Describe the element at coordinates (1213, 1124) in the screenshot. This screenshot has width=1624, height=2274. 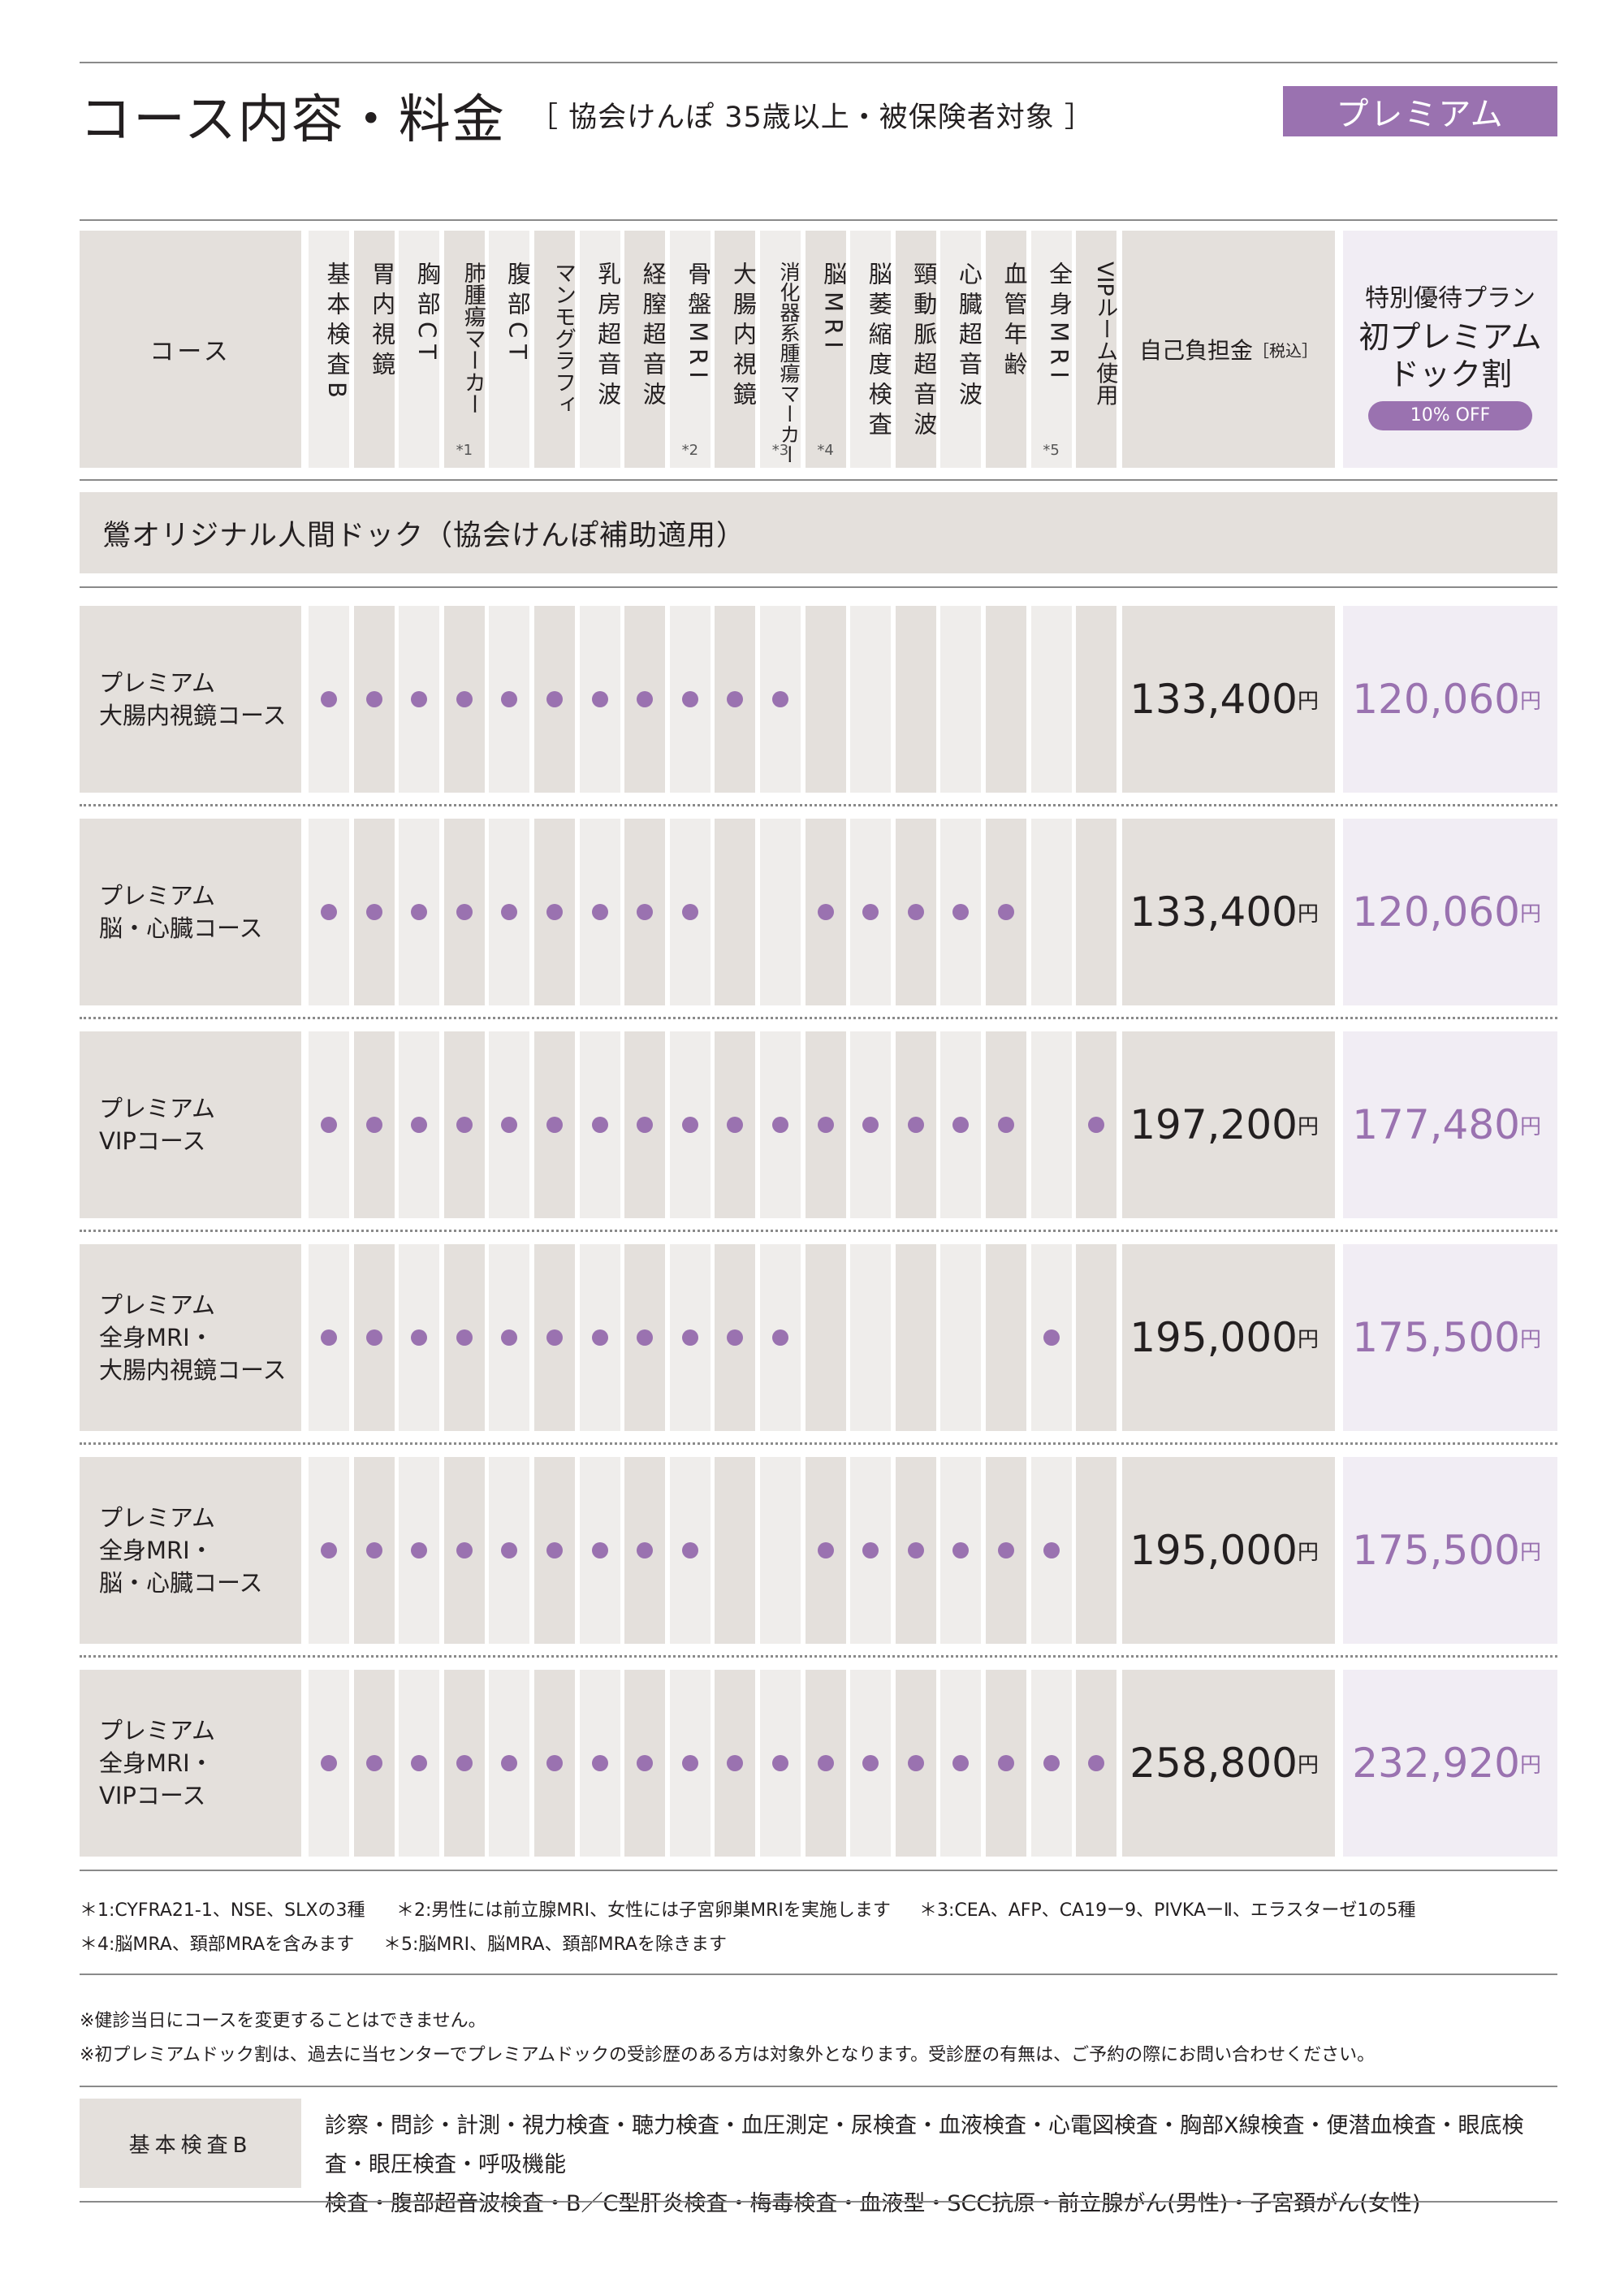
I see `course-price-value: 197,200` at that location.